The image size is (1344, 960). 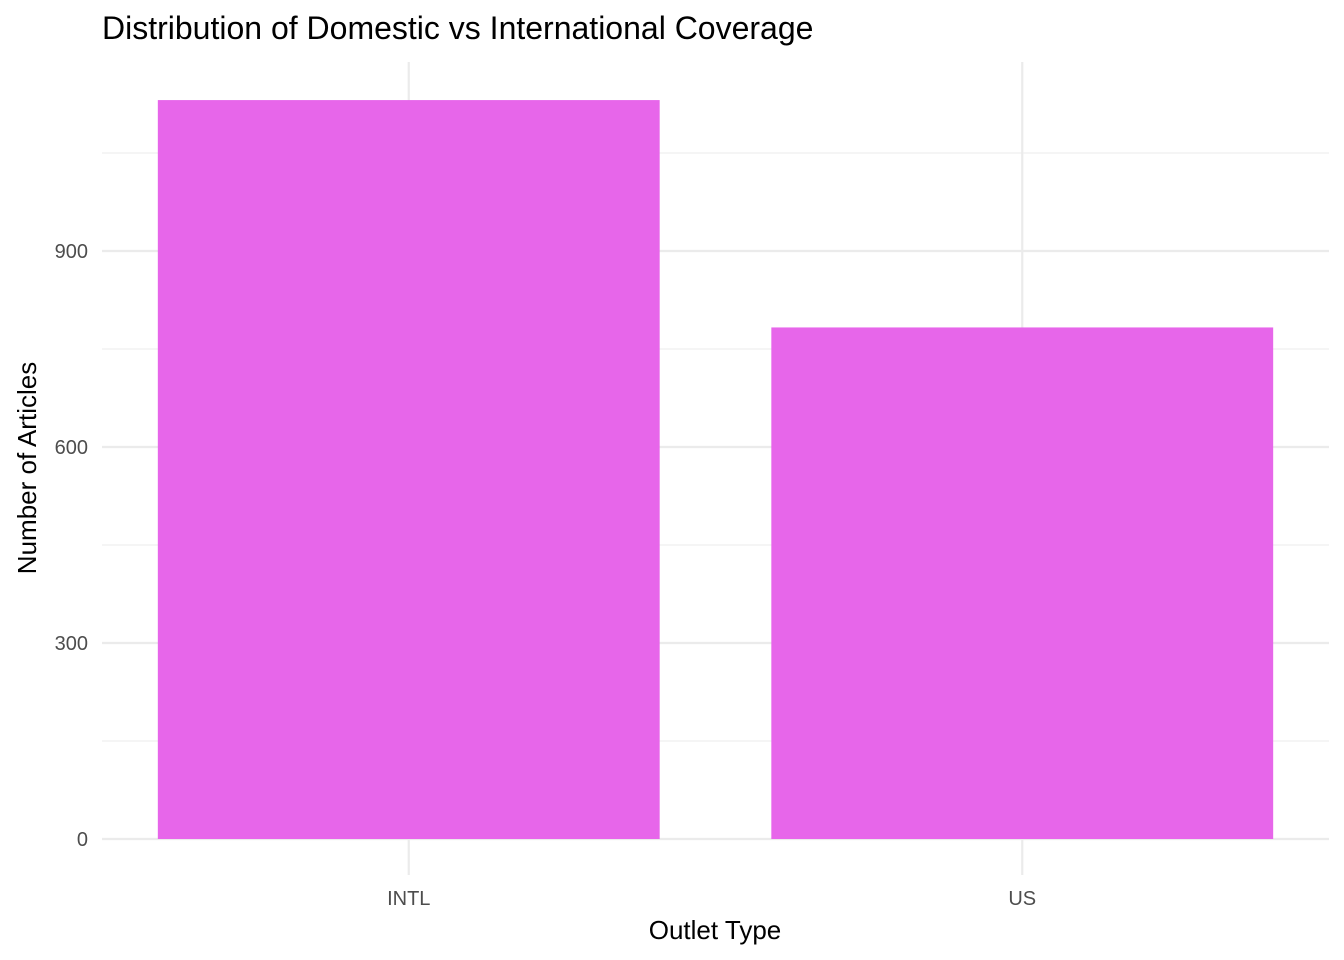 I want to click on y-axis-tick-labels: 0 300 600 900, so click(x=71, y=546).